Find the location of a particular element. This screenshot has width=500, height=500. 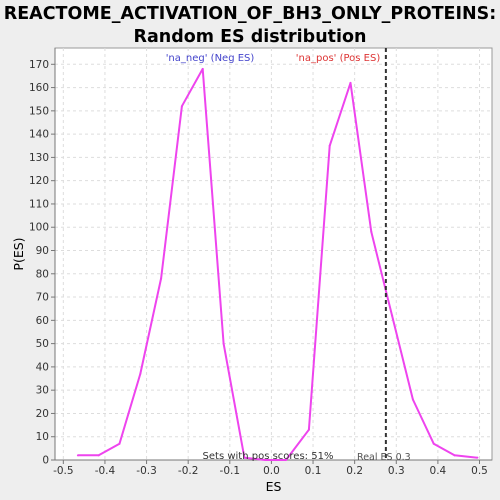

y-tick-label: 110 is located at coordinates (39, 204).